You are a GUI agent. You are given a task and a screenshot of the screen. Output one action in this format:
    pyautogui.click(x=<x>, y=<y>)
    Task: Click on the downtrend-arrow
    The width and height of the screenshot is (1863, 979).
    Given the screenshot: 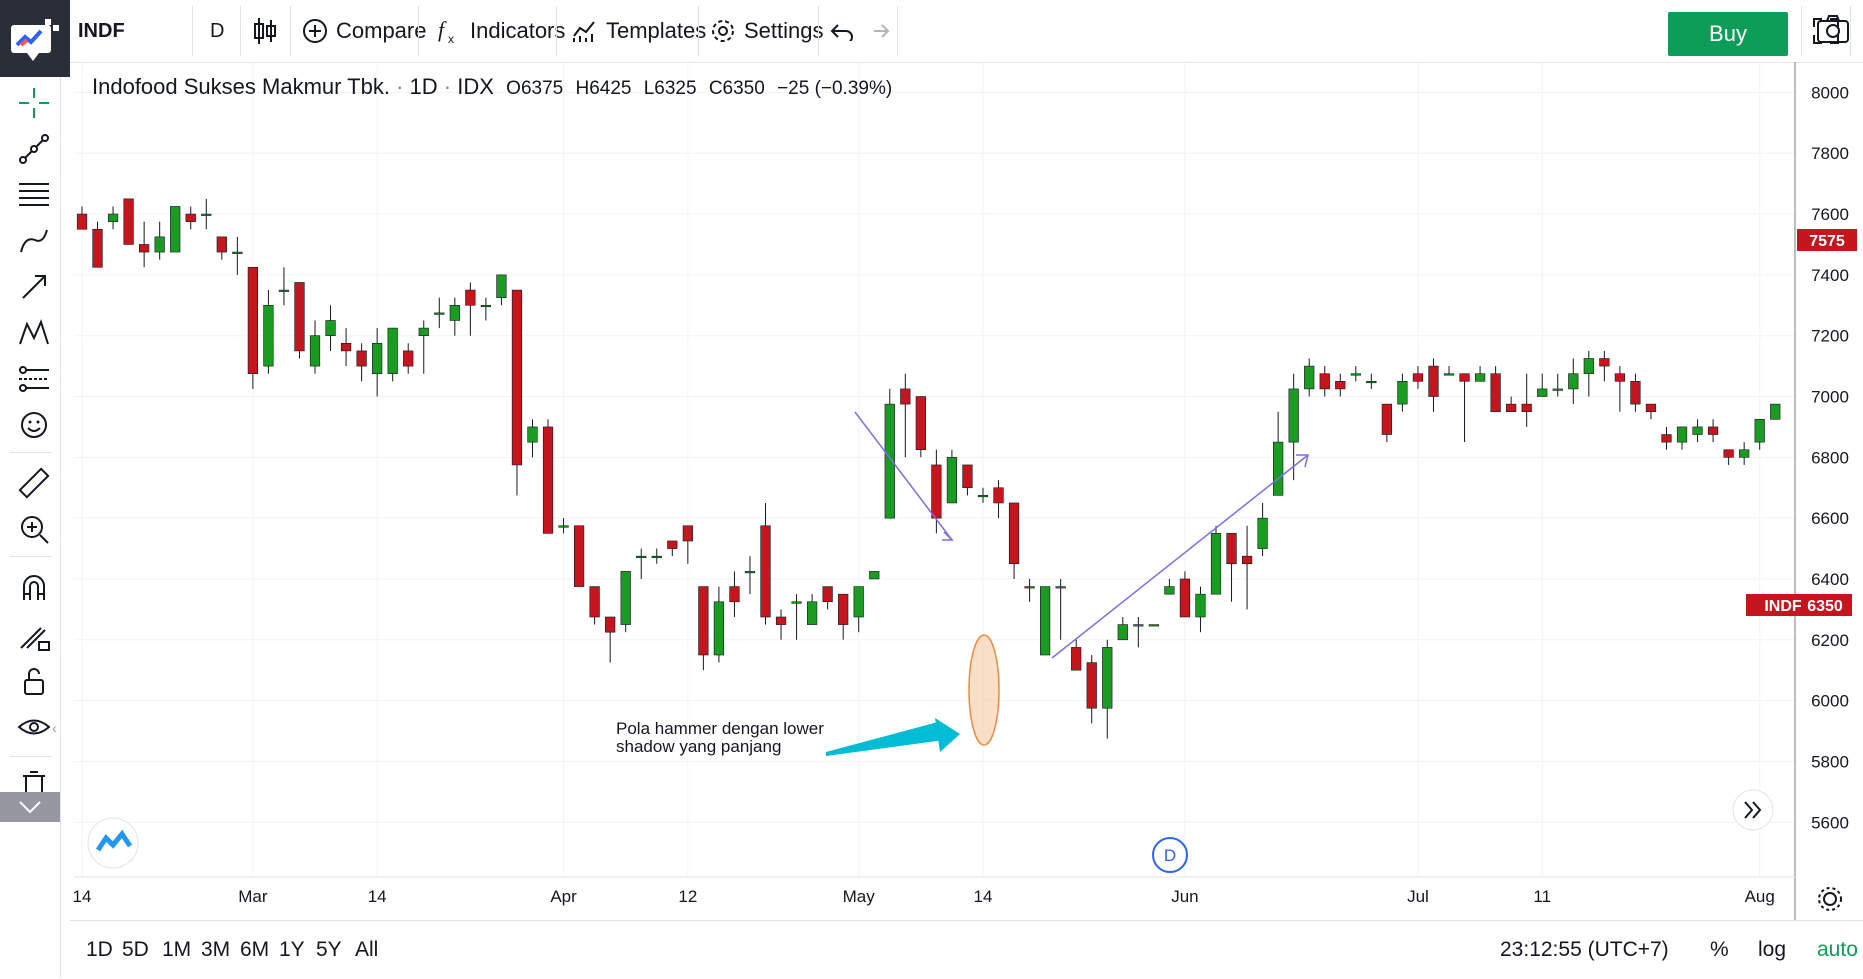 What is the action you would take?
    pyautogui.click(x=903, y=476)
    